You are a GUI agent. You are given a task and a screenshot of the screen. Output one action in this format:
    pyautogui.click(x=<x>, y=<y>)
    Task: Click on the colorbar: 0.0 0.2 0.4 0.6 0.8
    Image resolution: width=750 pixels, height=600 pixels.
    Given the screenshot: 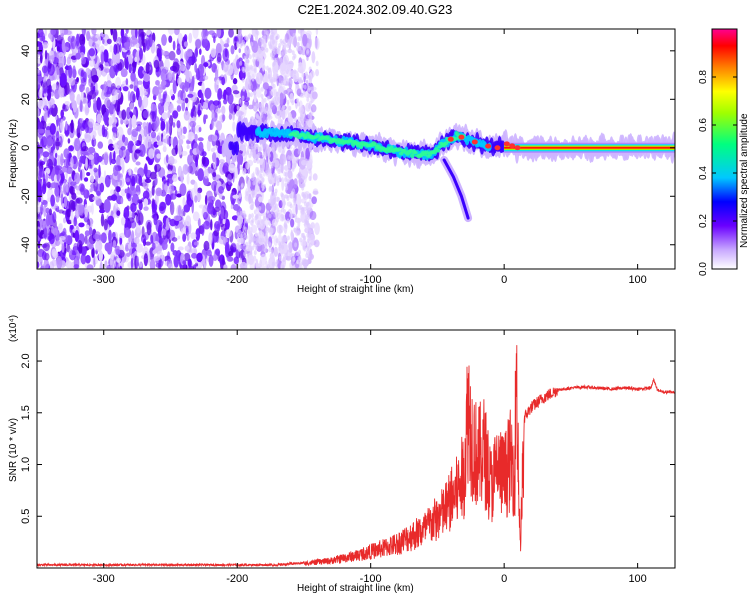 What is the action you would take?
    pyautogui.click(x=718, y=152)
    